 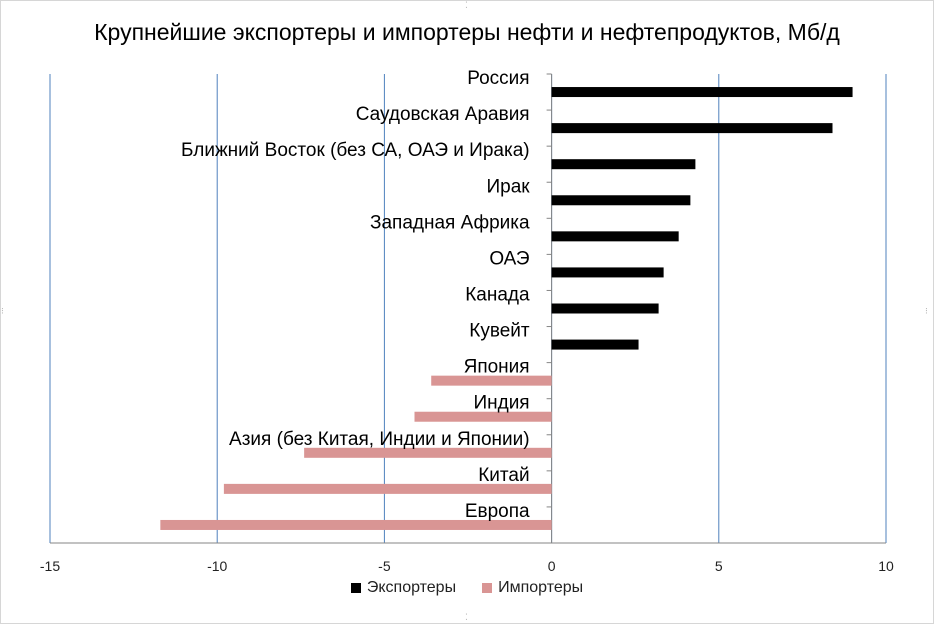 I want to click on legend-swatch-importers, so click(x=487, y=588).